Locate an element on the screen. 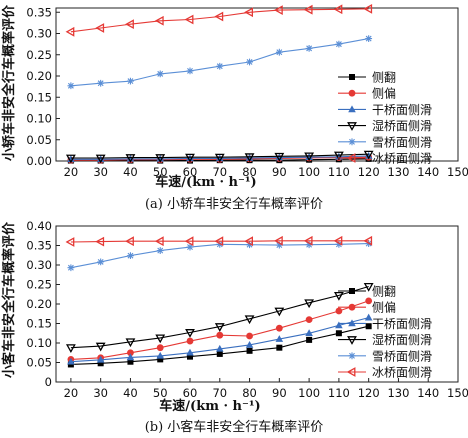  chart-b-y-axis-label: 小客车非安全行车概率评价 is located at coordinates (9, 299).